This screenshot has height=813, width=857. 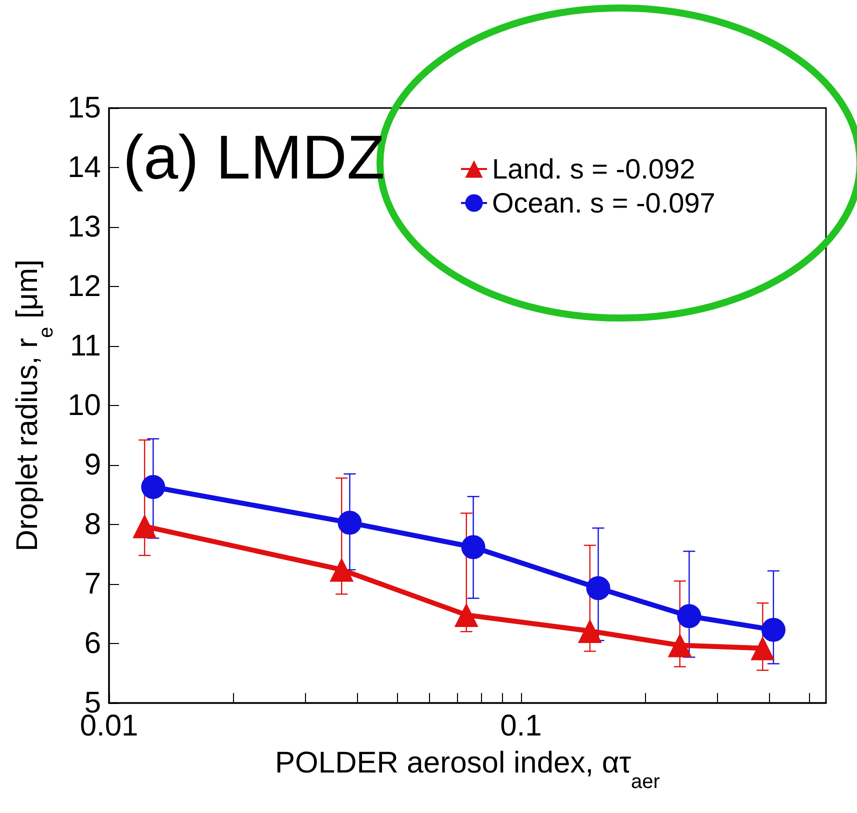 I want to click on legend-label: Land. s = -0.092, so click(x=594, y=169).